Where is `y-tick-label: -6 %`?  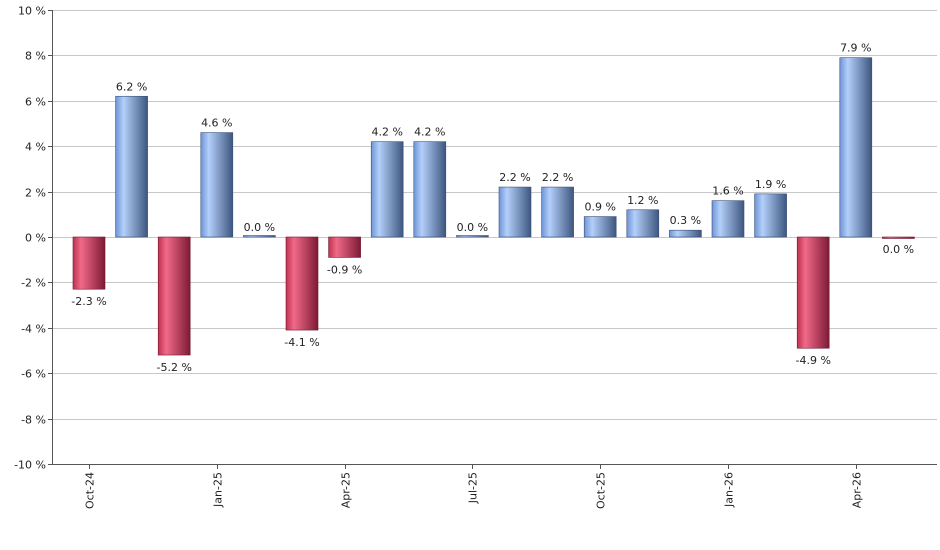 y-tick-label: -6 % is located at coordinates (33, 374).